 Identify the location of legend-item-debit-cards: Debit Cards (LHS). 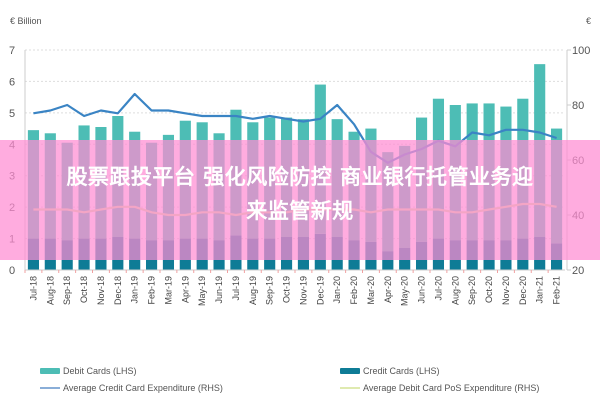
(190, 371).